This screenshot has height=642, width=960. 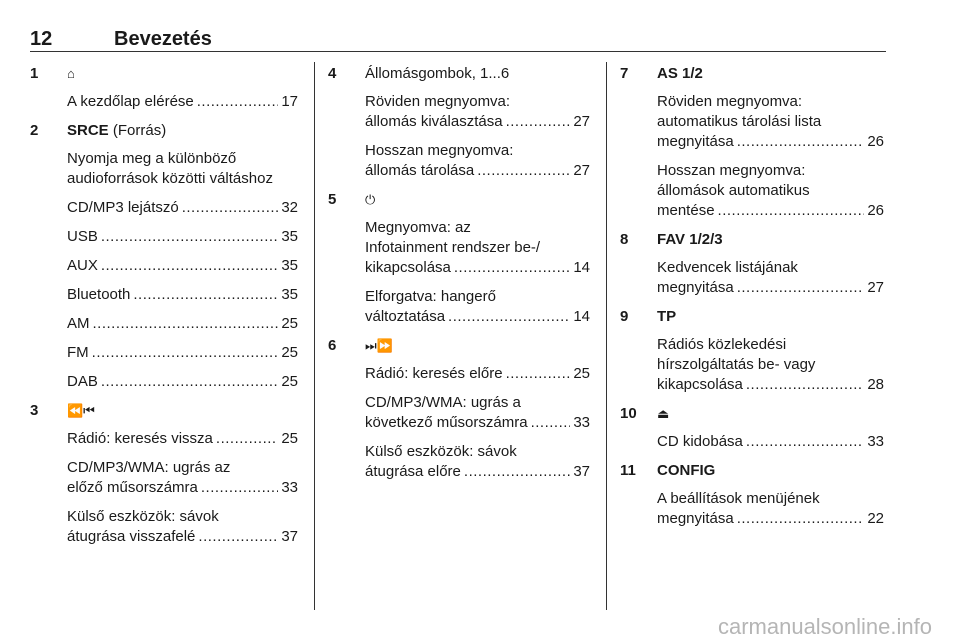 What do you see at coordinates (666, 317) in the screenshot?
I see `item-label: TP` at bounding box center [666, 317].